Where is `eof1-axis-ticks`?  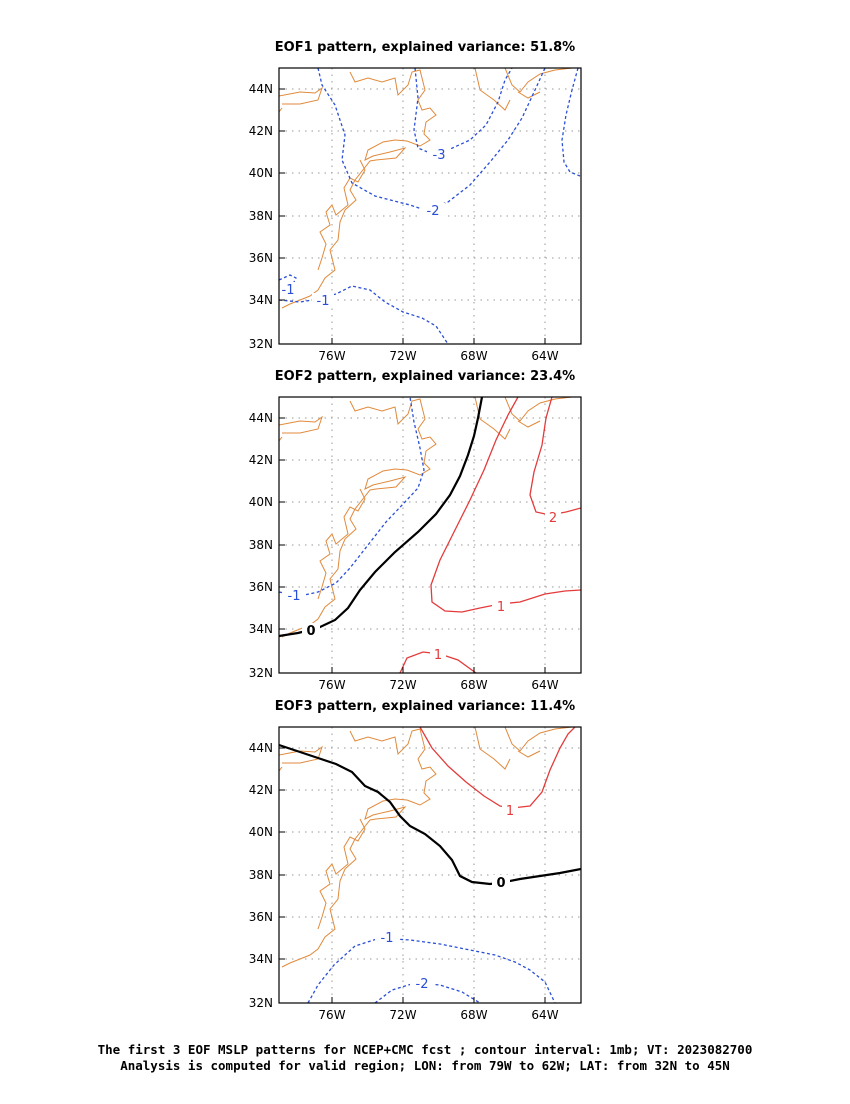
eof1-axis-ticks is located at coordinates (412, 216).